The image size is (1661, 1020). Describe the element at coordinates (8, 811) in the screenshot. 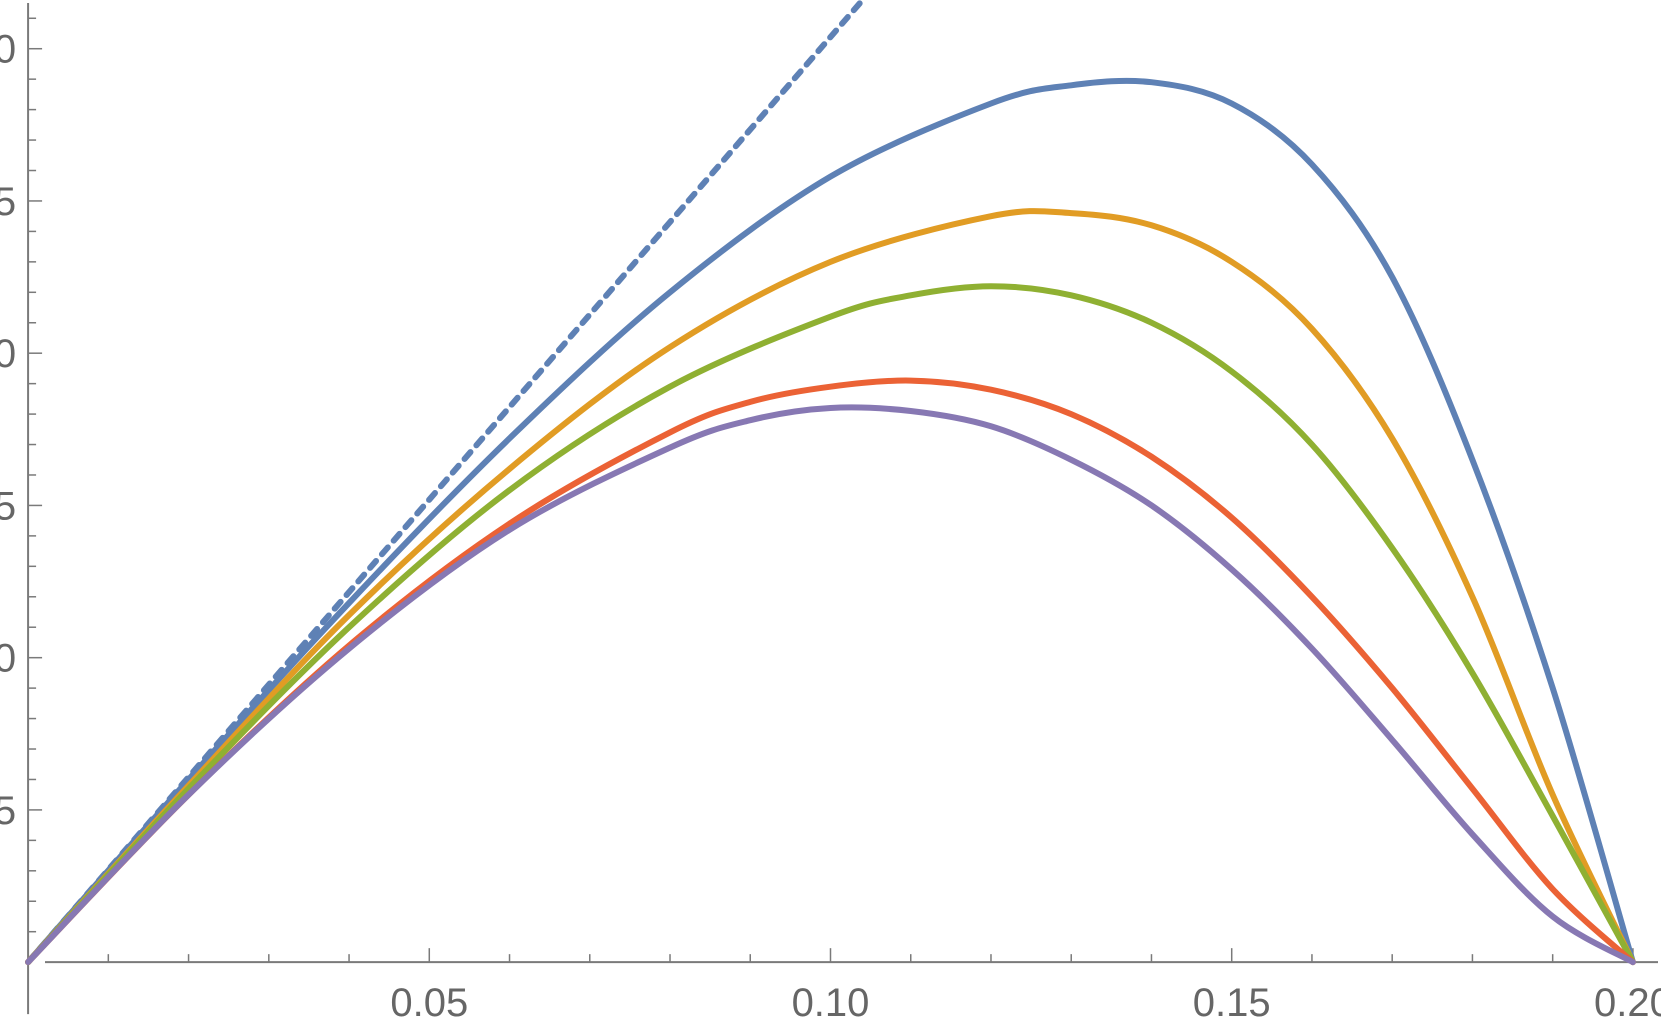

I see `y-tick-label: 0.5` at that location.